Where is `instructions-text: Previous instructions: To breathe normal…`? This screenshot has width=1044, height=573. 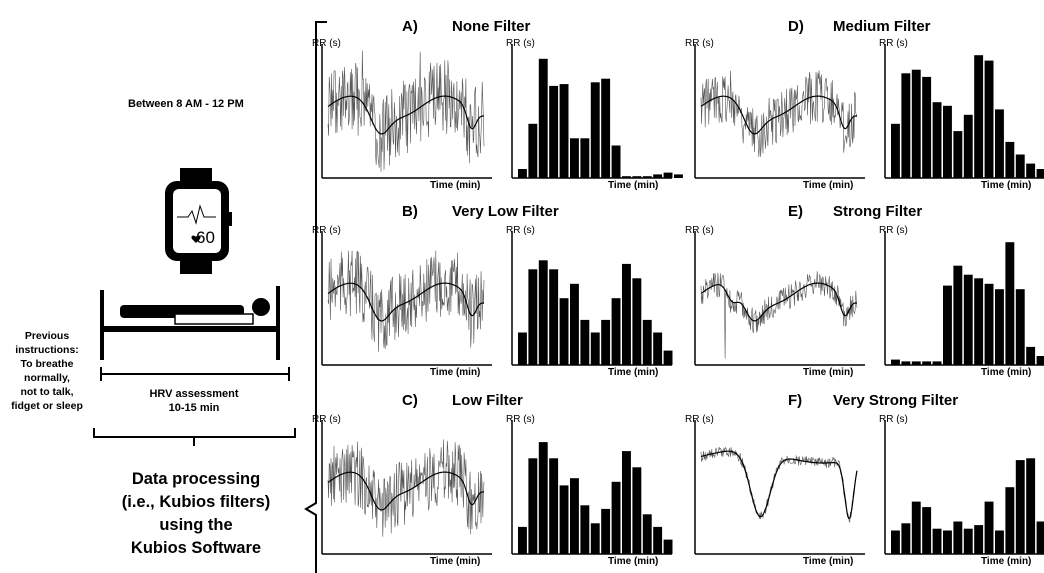
instructions-text: Previous instructions: To breathe normal… is located at coordinates (47, 371).